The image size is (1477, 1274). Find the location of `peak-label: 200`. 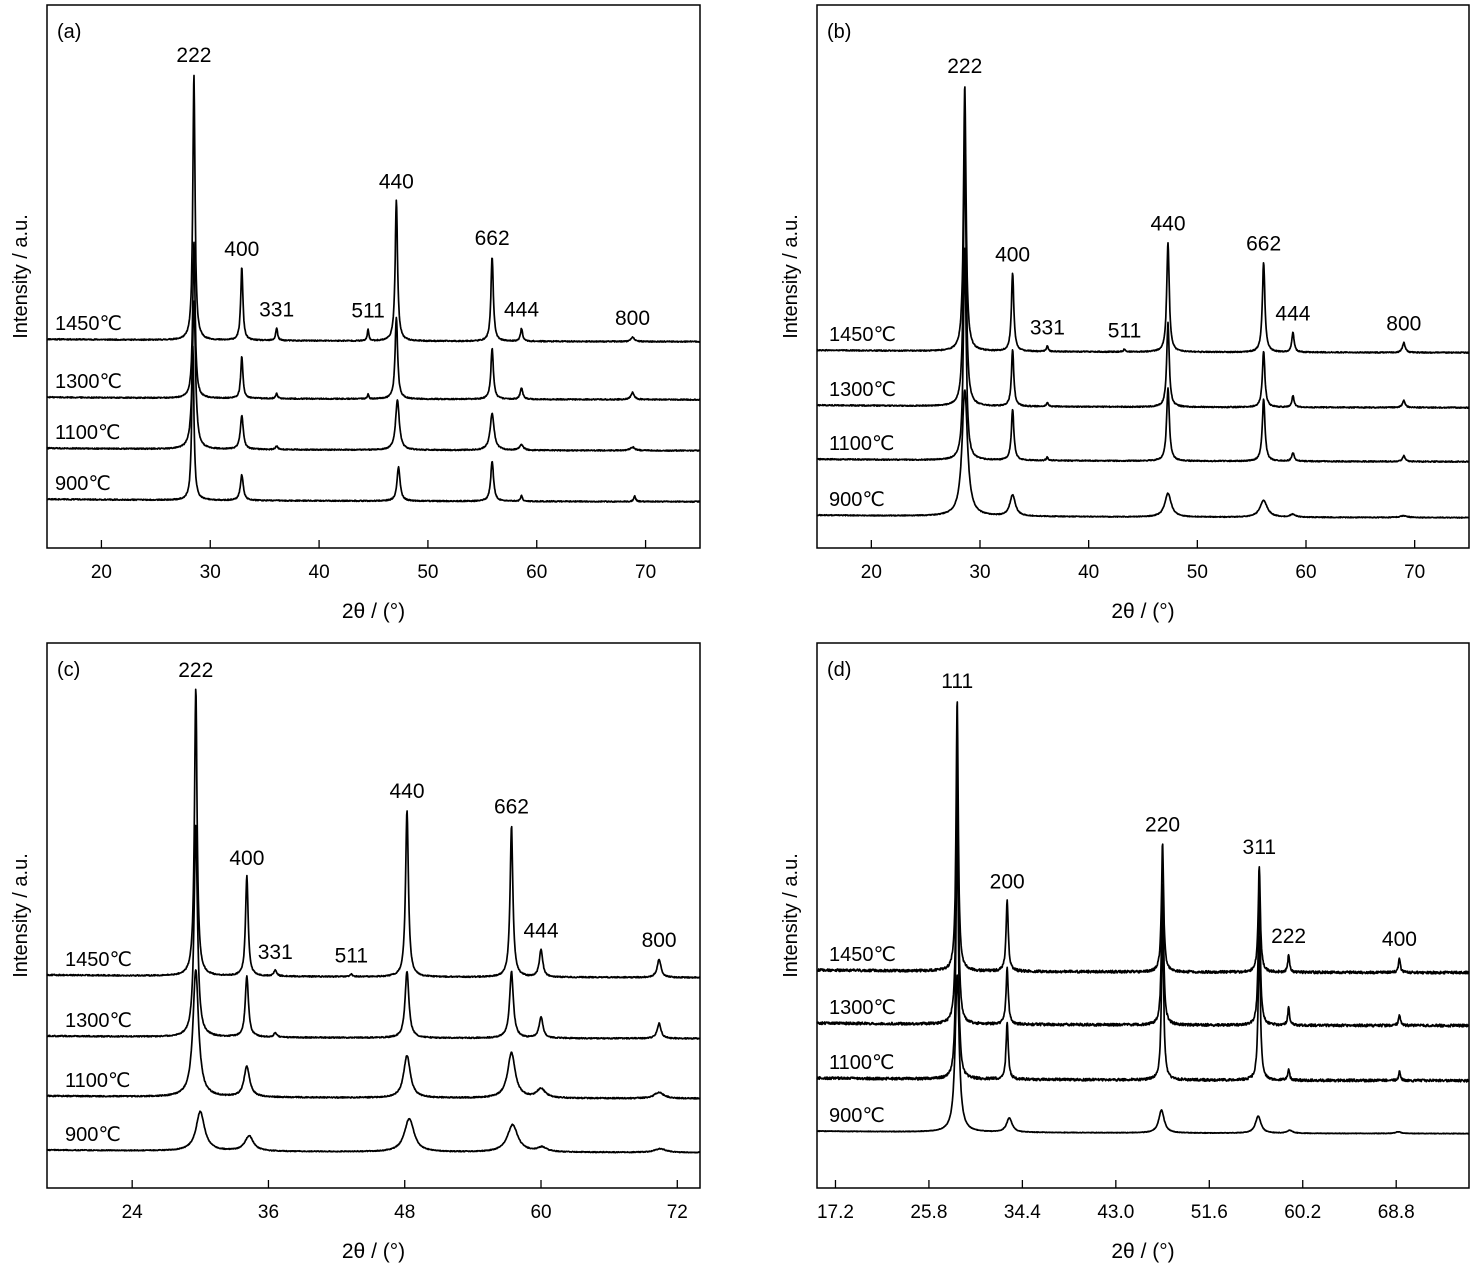

peak-label: 200 is located at coordinates (1007, 882).